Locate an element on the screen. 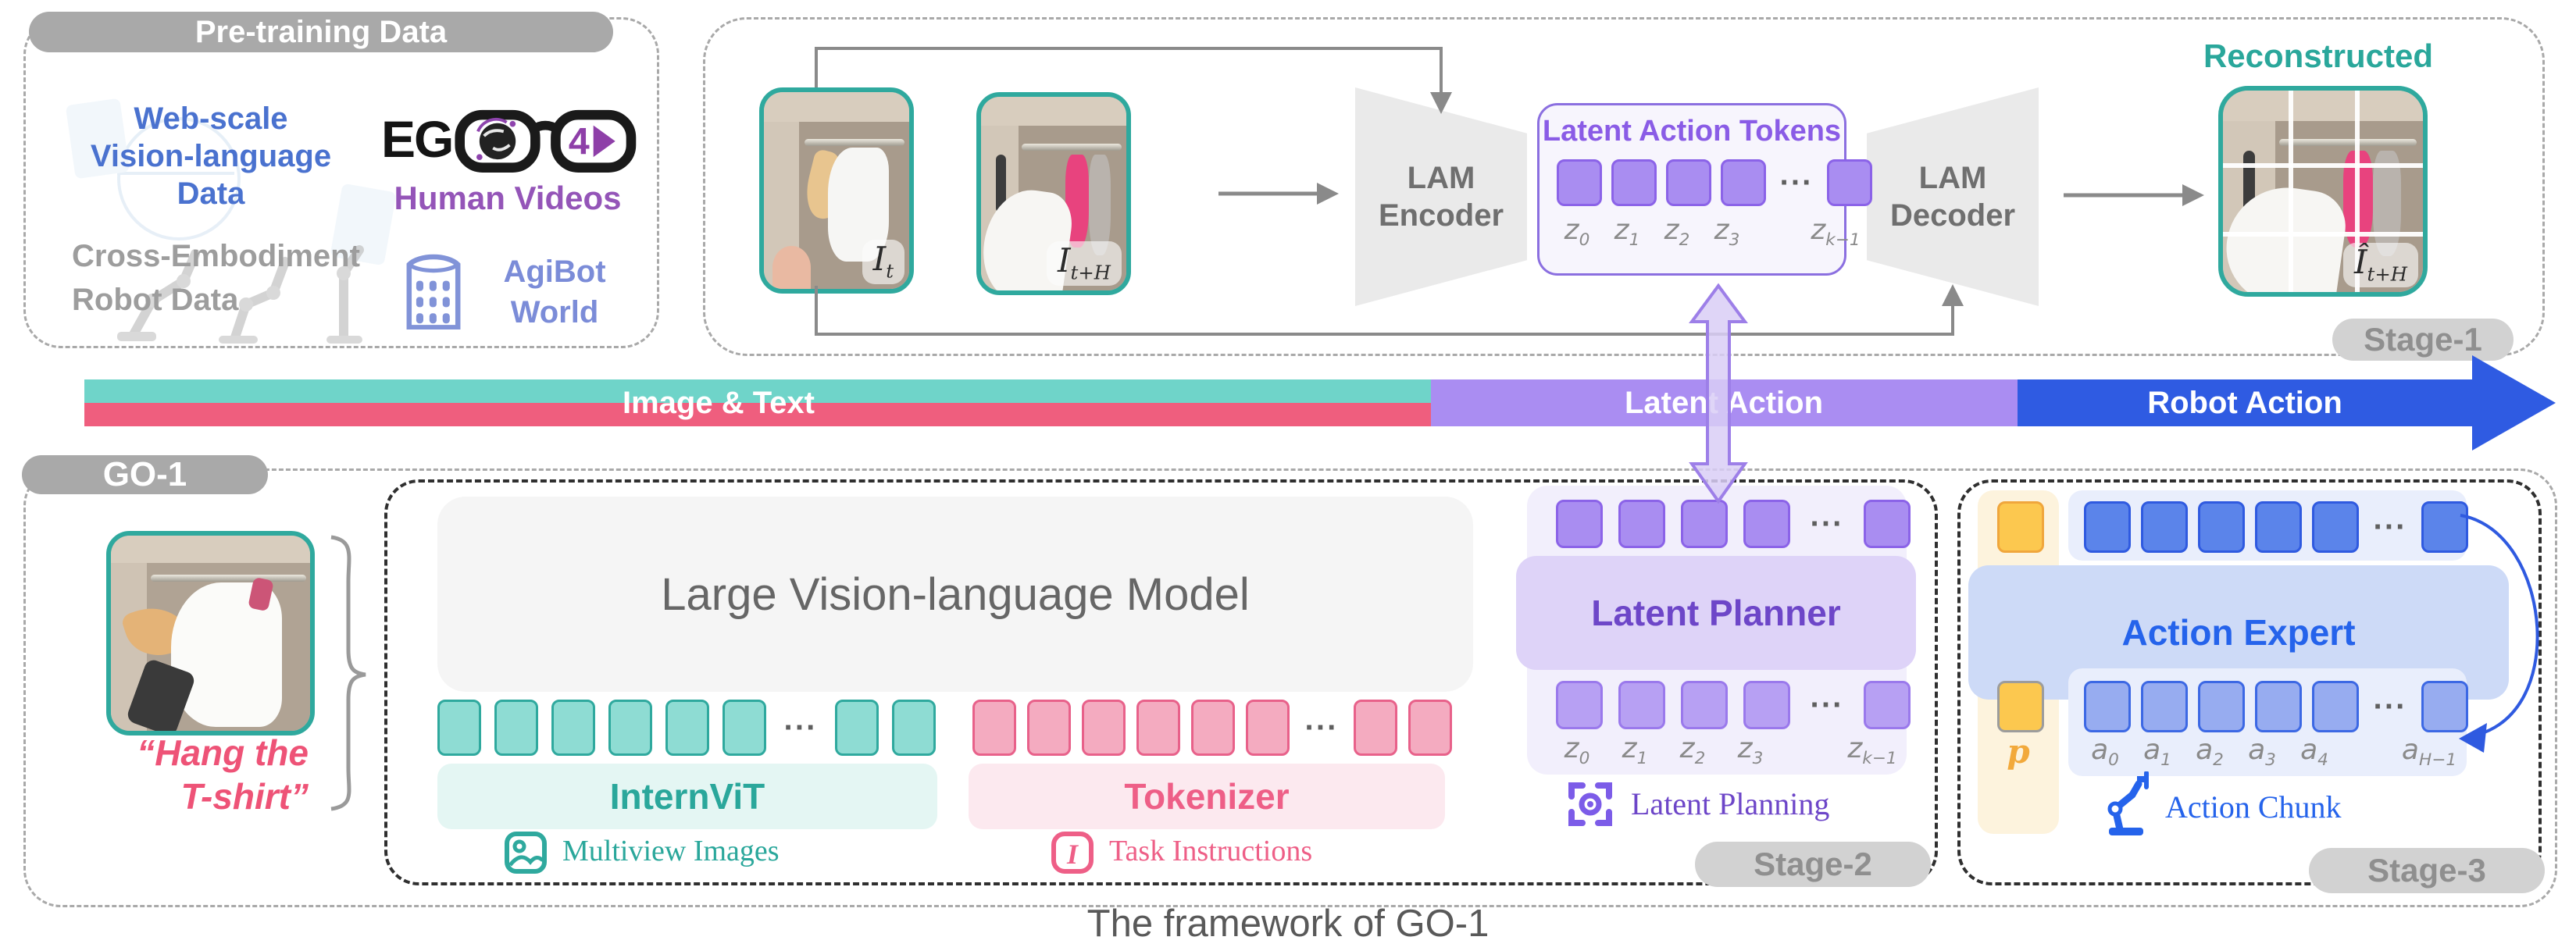 This screenshot has height=951, width=2576. a-label: aH−1 is located at coordinates (2429, 752).